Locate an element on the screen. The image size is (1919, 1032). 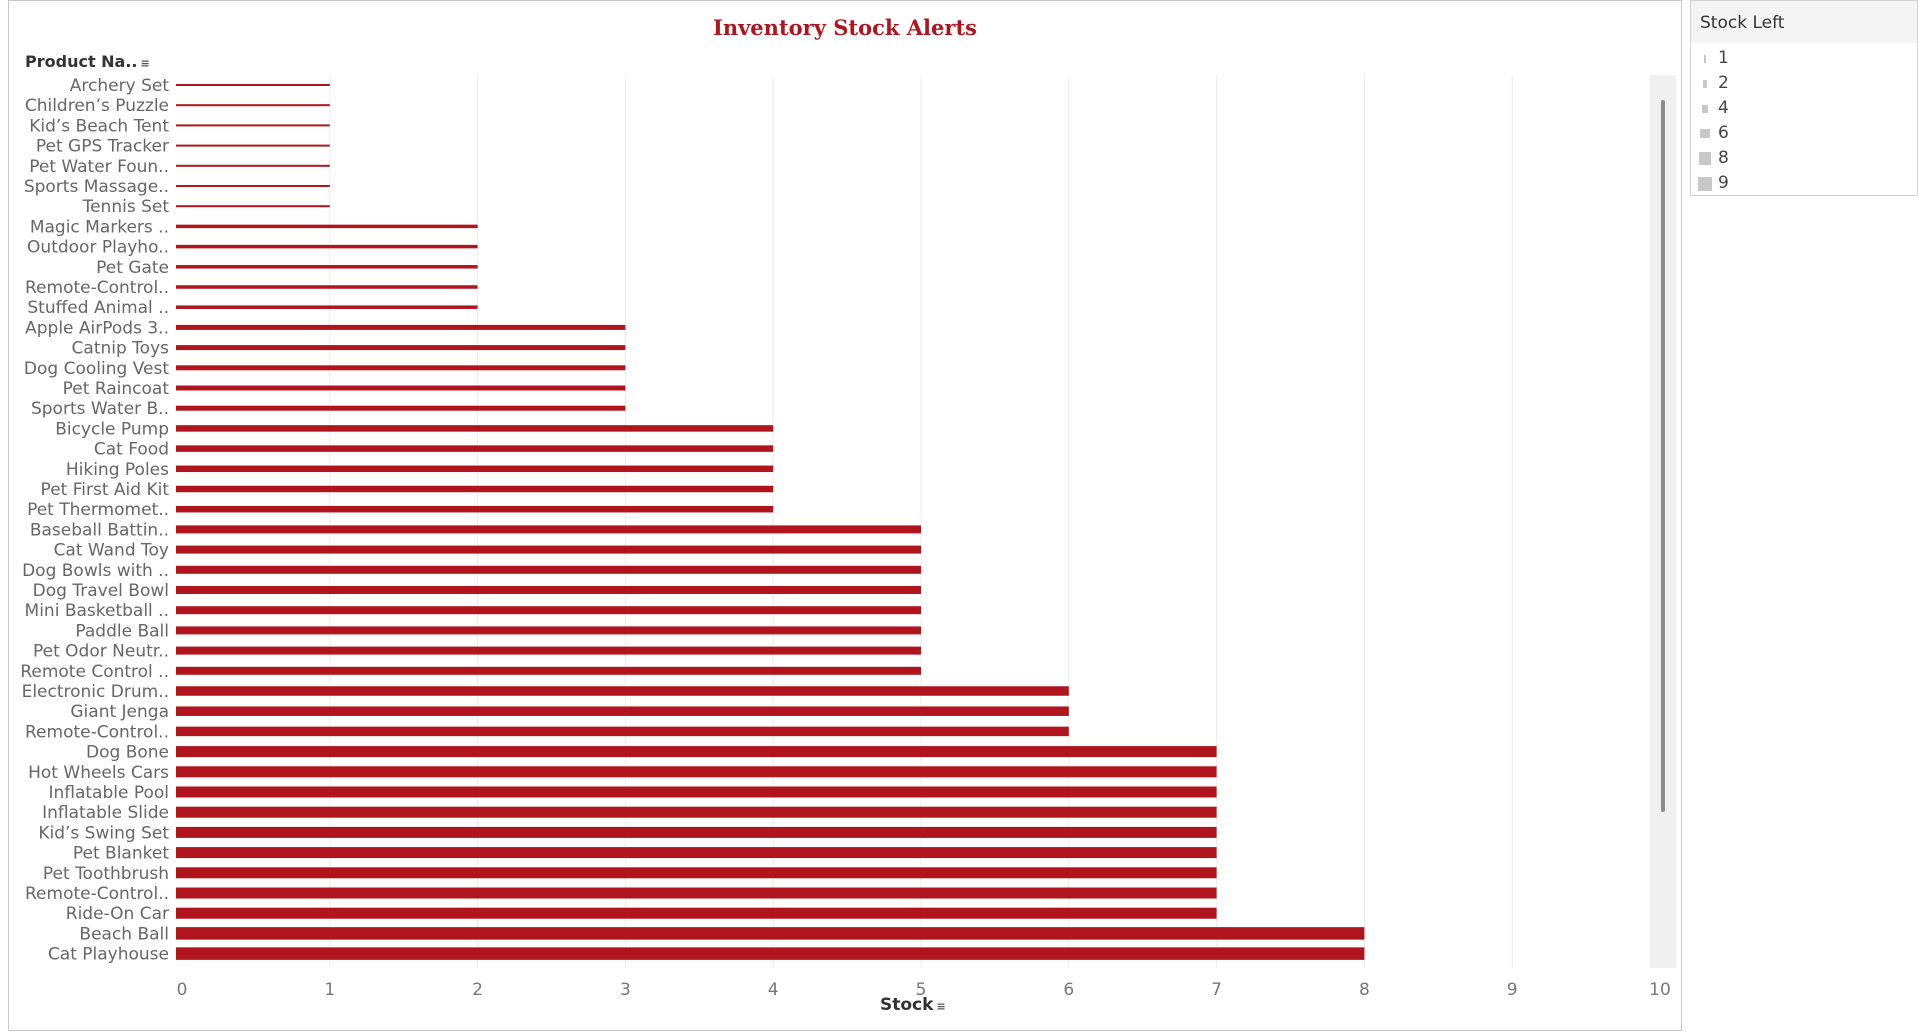
category-label: Dog Bone is located at coordinates (127, 753).